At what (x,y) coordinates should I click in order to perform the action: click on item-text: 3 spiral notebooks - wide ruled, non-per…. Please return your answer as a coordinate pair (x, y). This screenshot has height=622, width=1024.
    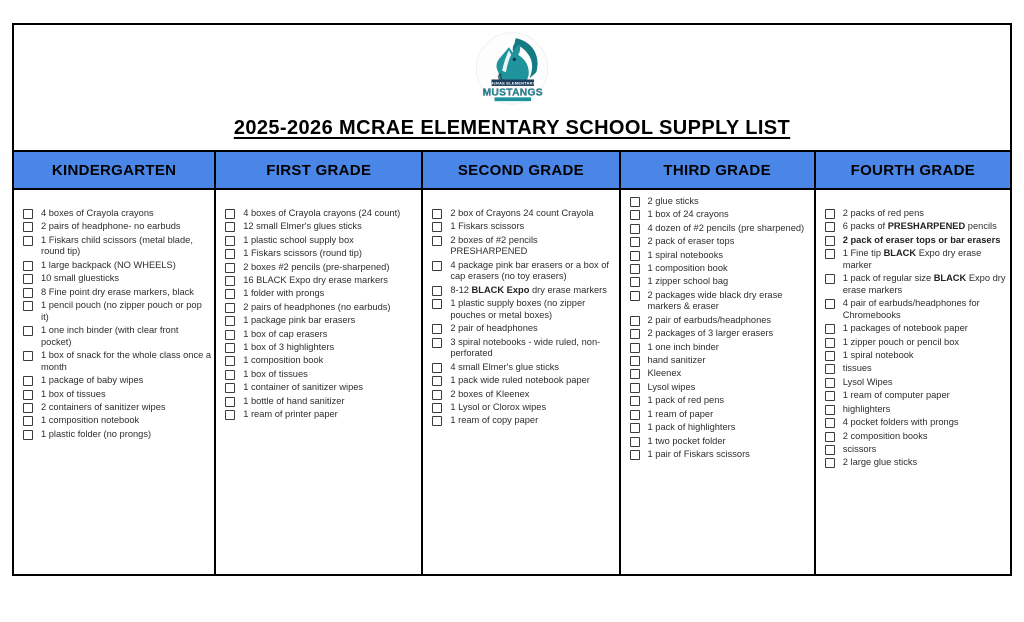
    Looking at the image, I should click on (525, 347).